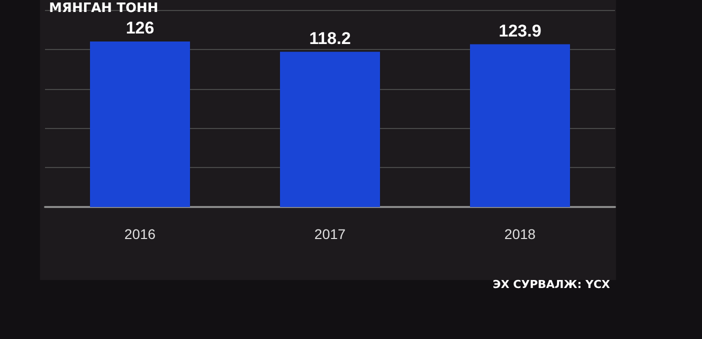 The height and width of the screenshot is (339, 702). Describe the element at coordinates (330, 234) in the screenshot. I see `x-tick-label: 2017` at that location.